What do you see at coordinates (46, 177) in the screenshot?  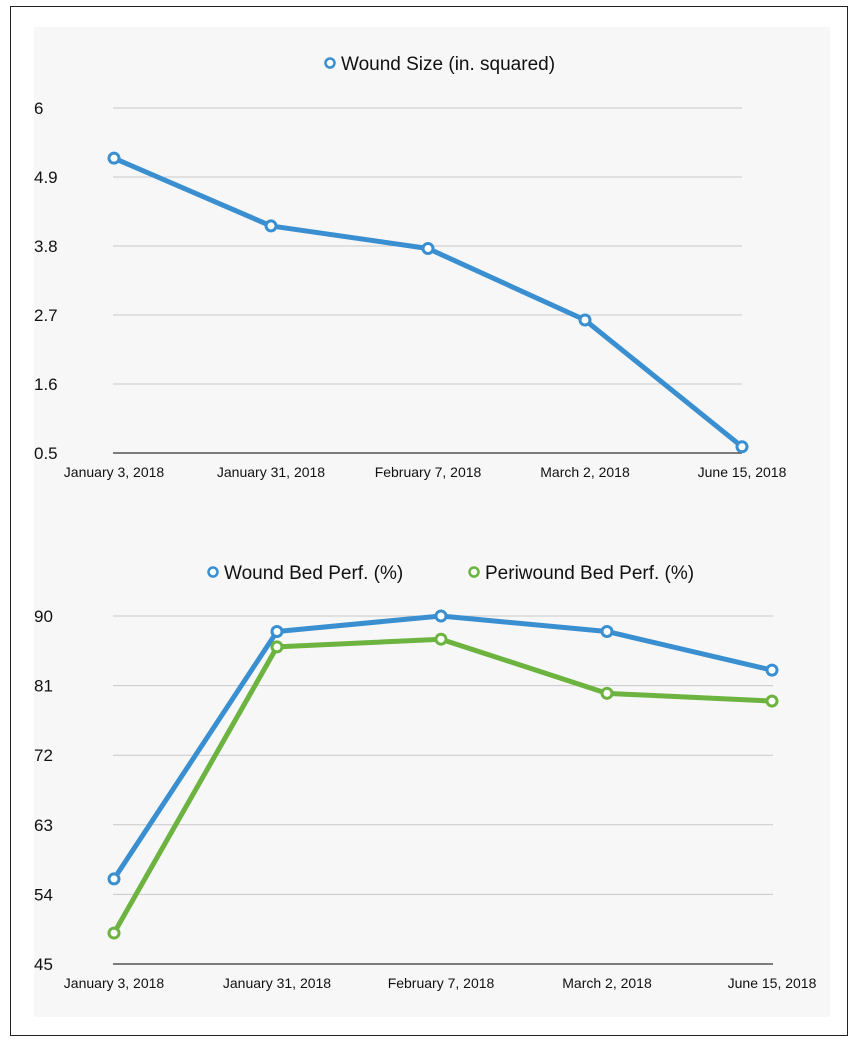 I see `y-tick-label: 4.9` at bounding box center [46, 177].